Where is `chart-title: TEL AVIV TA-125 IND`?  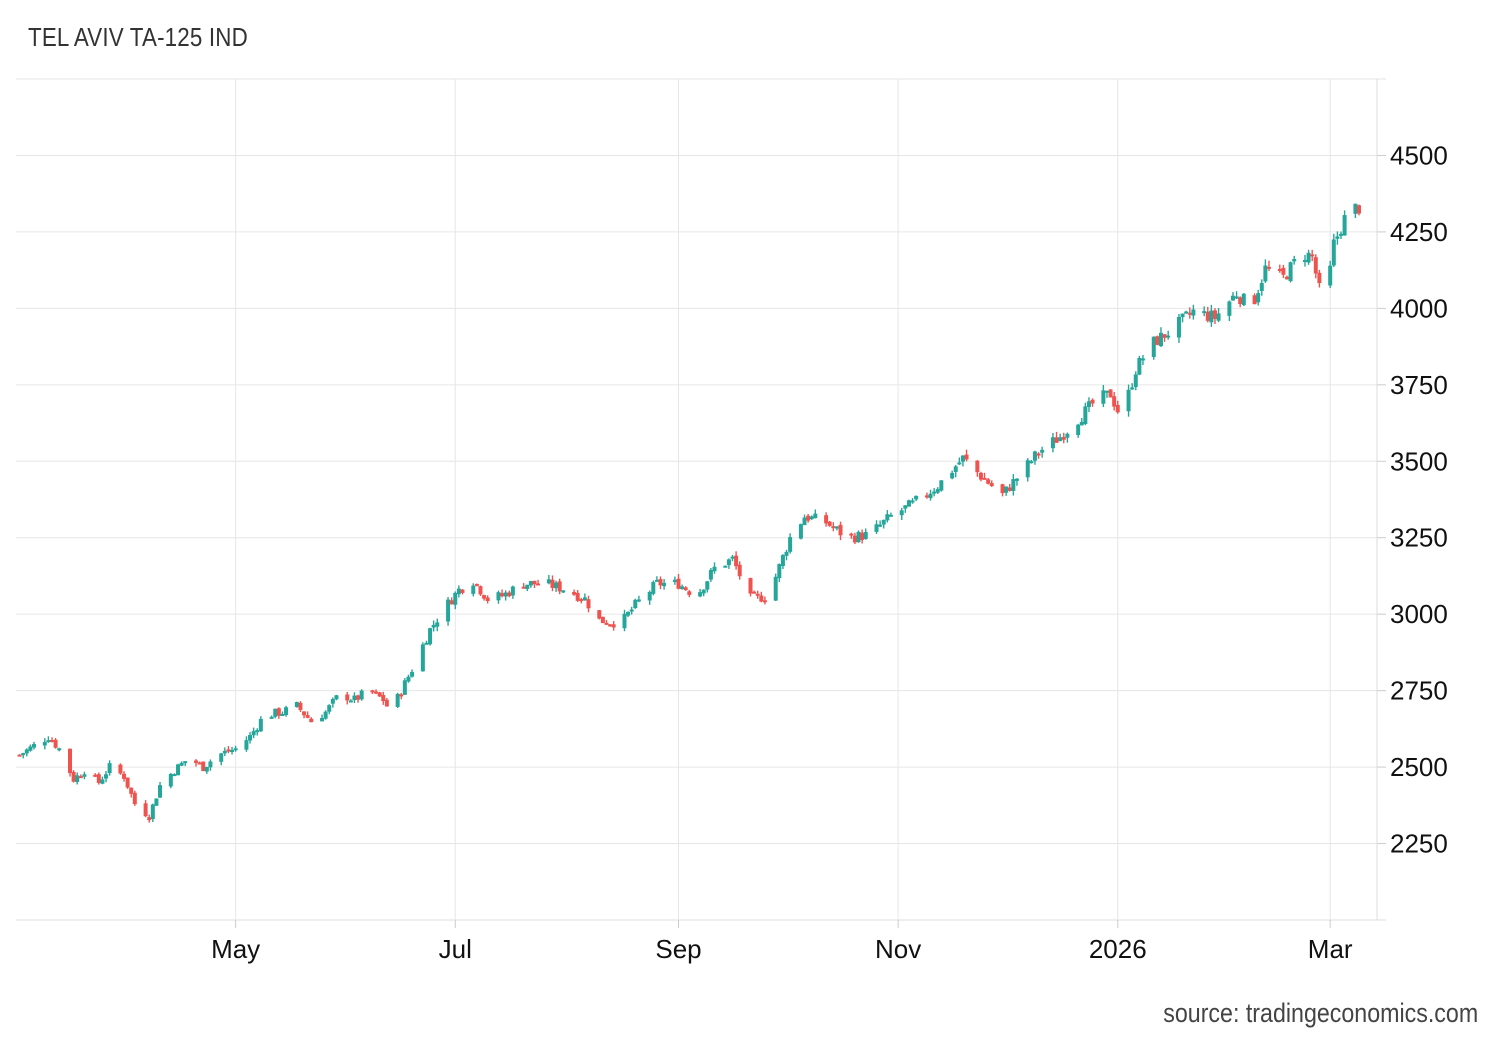
chart-title: TEL AVIV TA-125 IND is located at coordinates (138, 37).